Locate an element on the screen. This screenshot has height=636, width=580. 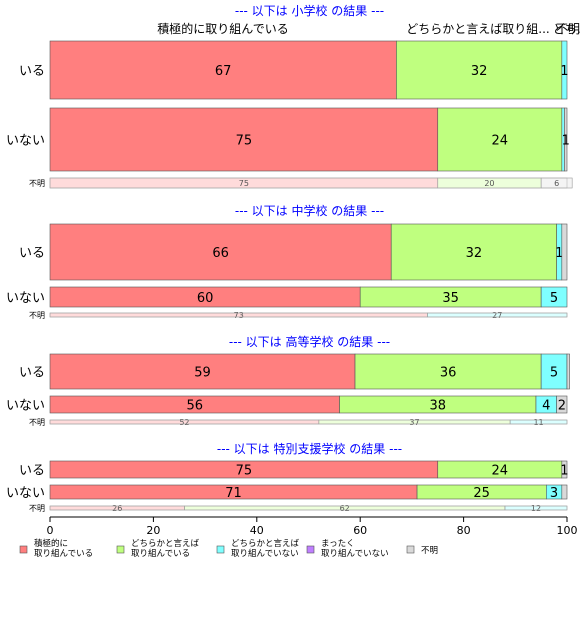
data-label: 37 is located at coordinates (414, 422).